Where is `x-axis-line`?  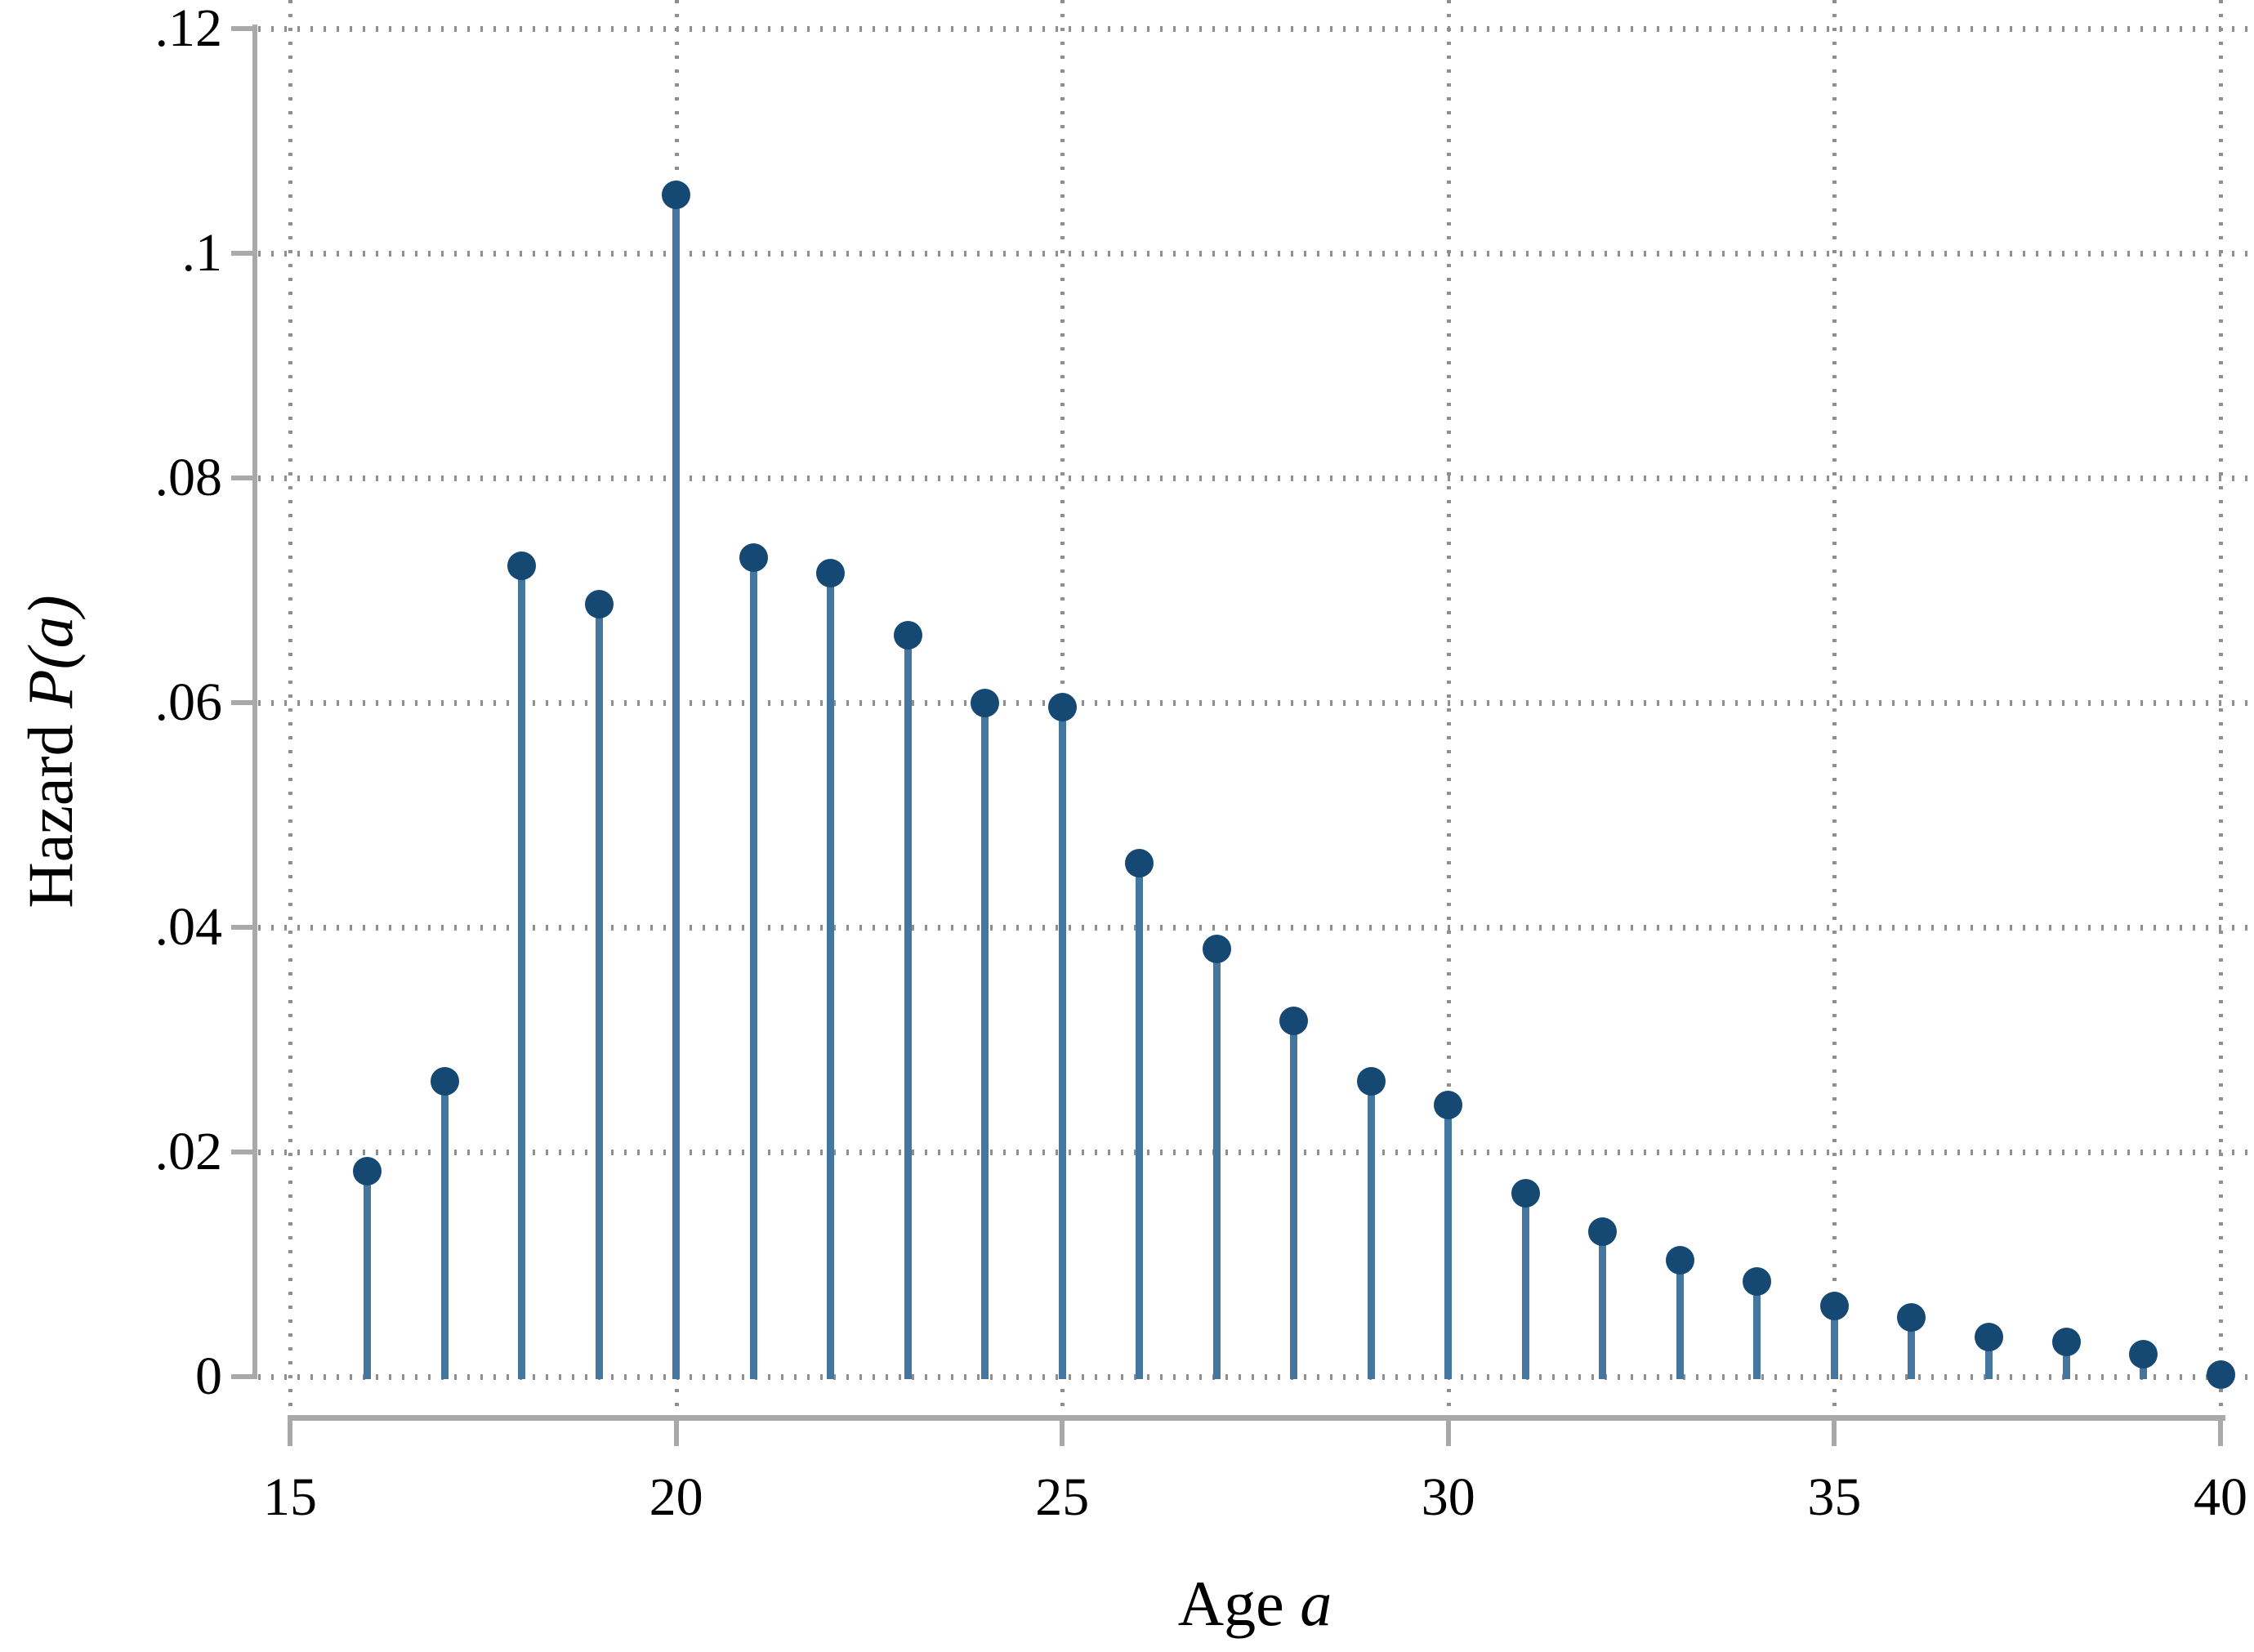
x-axis-line is located at coordinates (1256, 1418).